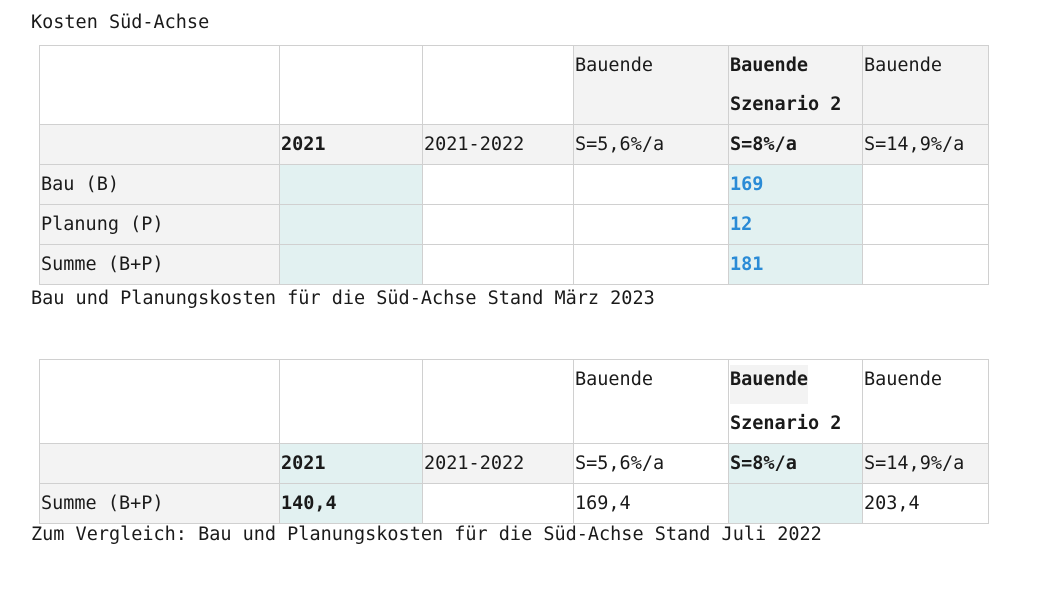 This screenshot has width=1044, height=590. I want to click on cell-s8: 169, so click(795, 184).